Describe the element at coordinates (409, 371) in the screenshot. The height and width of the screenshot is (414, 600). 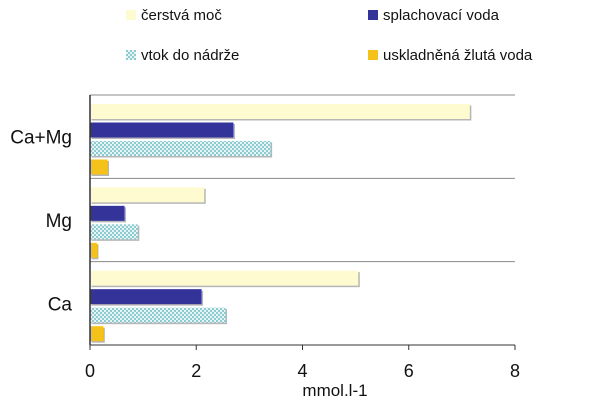
I see `x-tick-label: 6` at that location.